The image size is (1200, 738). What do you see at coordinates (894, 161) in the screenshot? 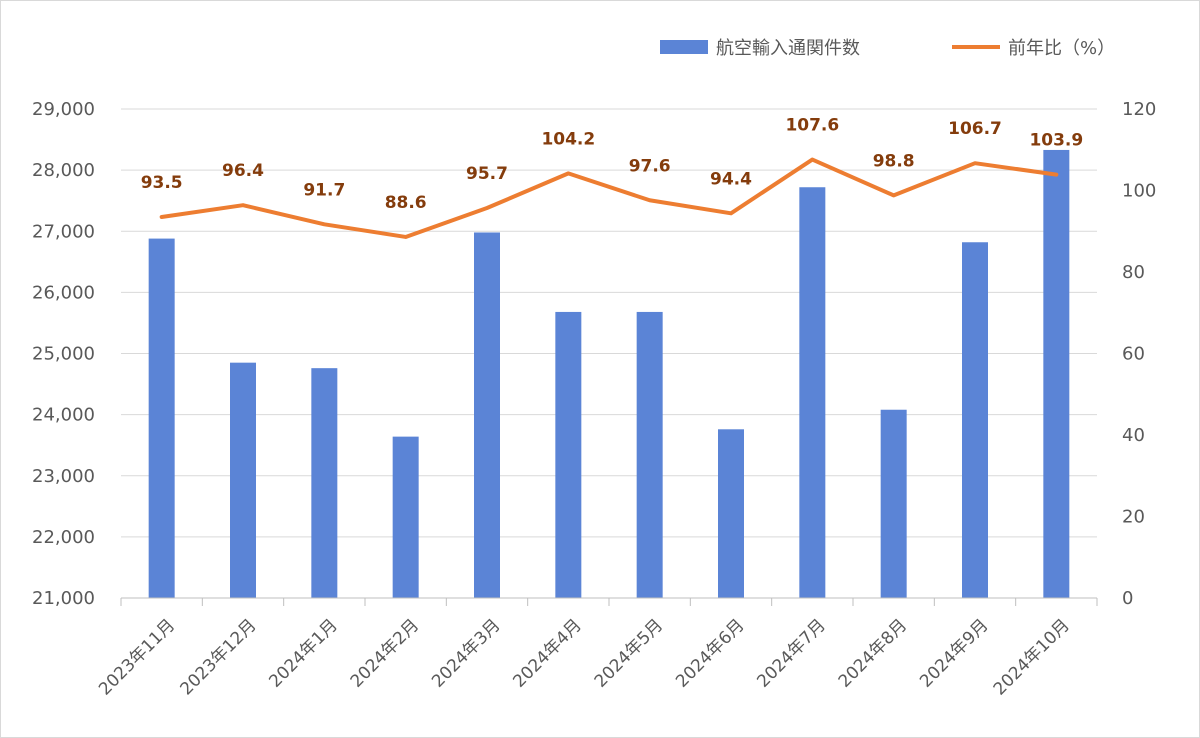
I see `data-label: 98.8` at bounding box center [894, 161].